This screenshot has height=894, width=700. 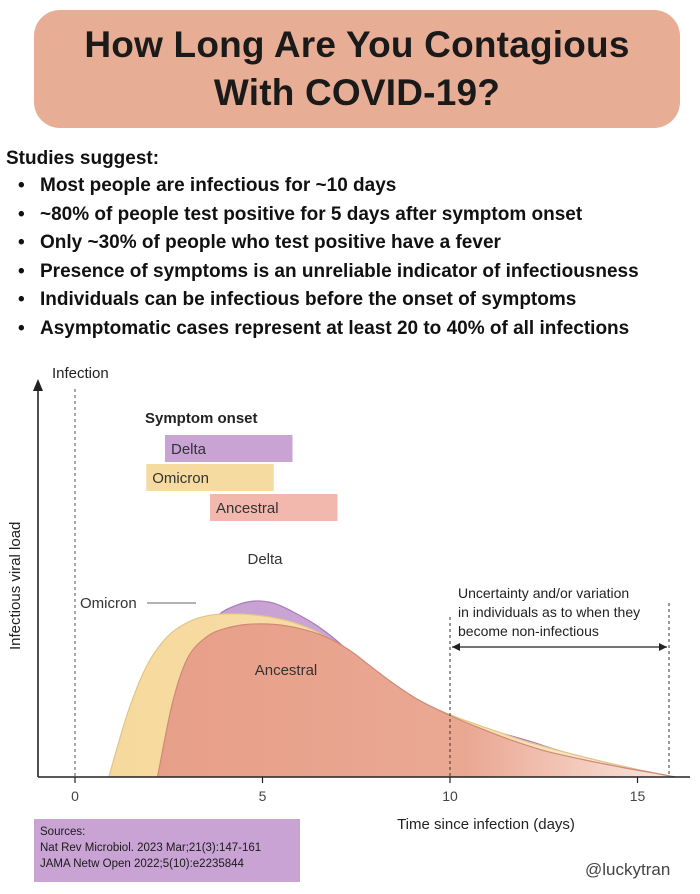 I want to click on sources-heading: Sources:, so click(x=63, y=832).